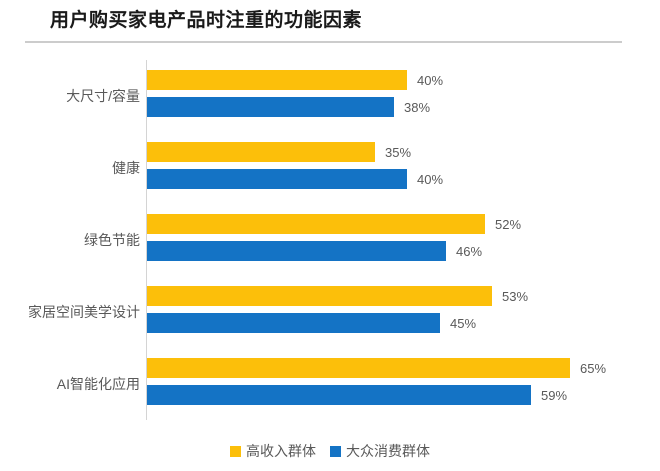 This screenshot has width=660, height=471. I want to click on bar-row-high-income: 65%, so click(403, 368).